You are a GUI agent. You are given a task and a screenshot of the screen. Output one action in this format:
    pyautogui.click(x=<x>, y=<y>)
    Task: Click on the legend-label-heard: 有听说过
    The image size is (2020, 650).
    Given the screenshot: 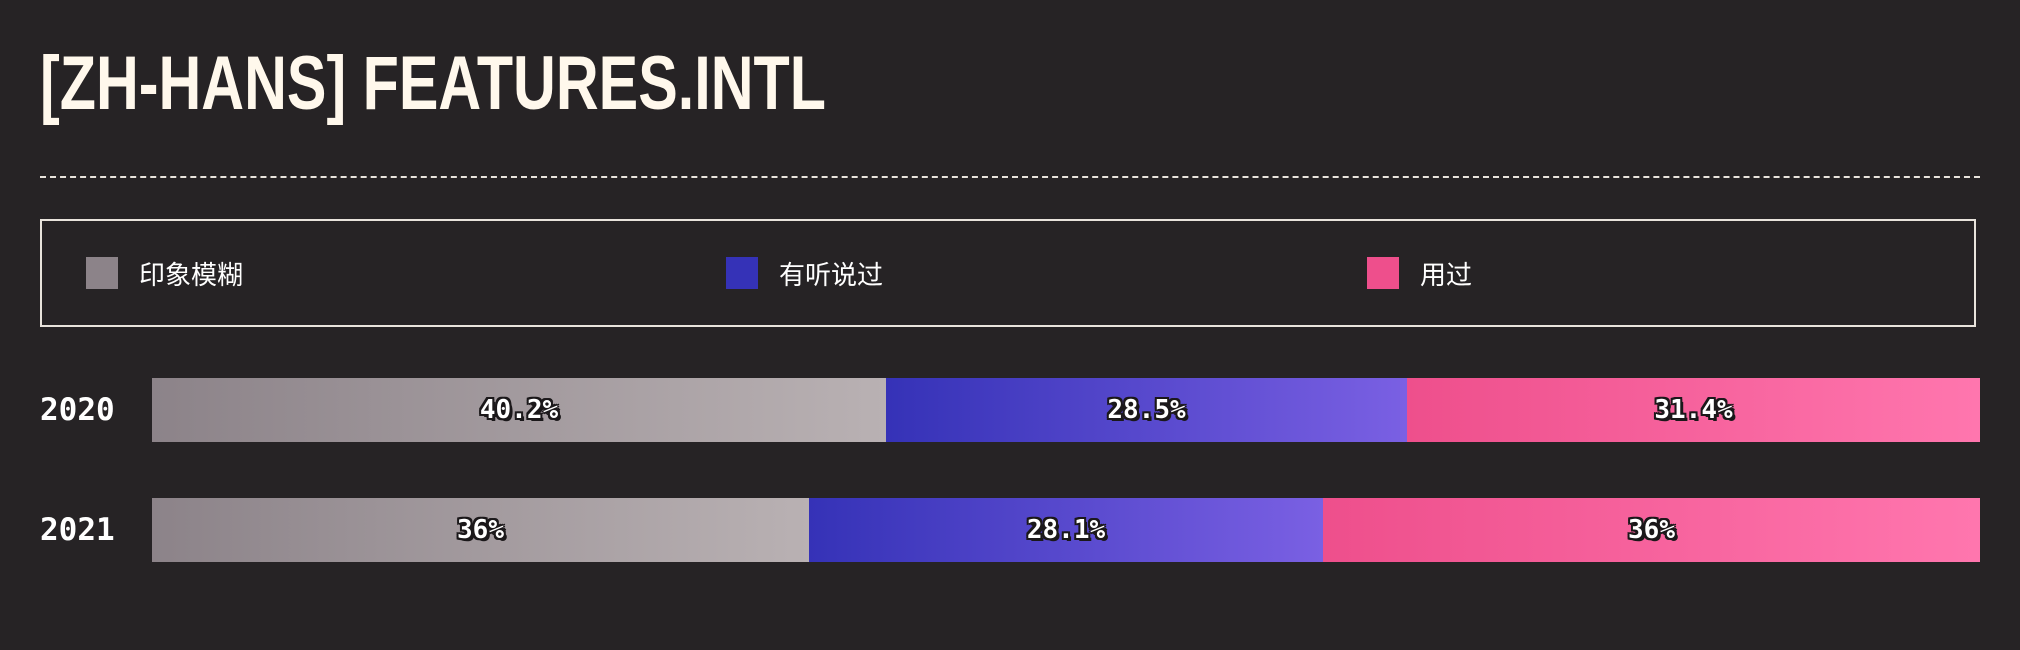 What is the action you would take?
    pyautogui.click(x=831, y=275)
    